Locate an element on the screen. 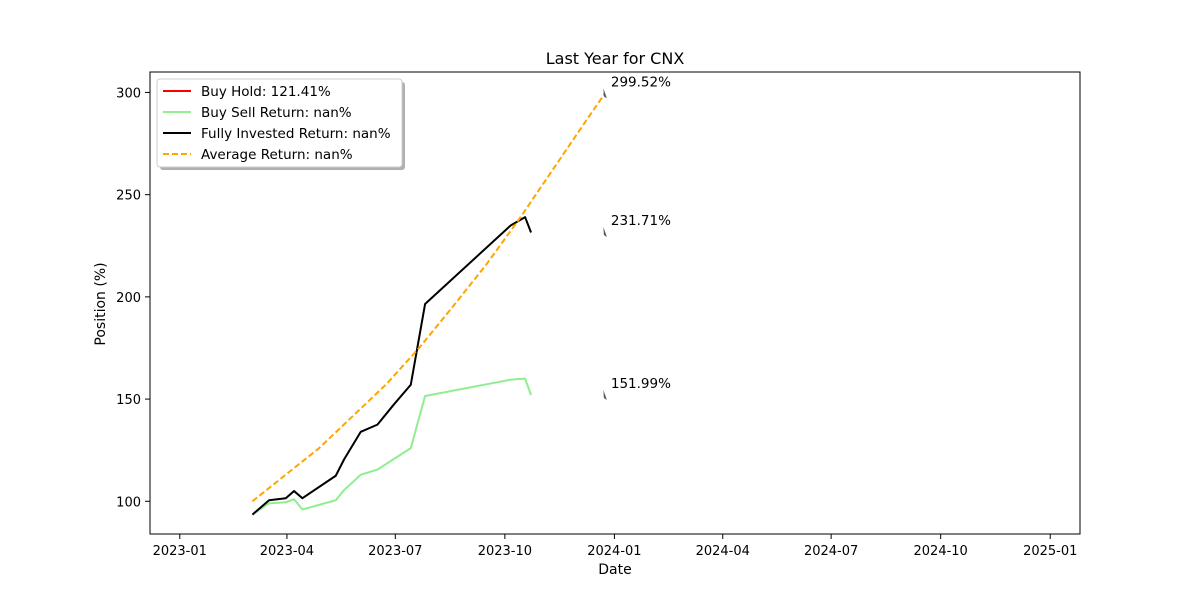  y-axis-label: Position (%) is located at coordinates (101, 303).